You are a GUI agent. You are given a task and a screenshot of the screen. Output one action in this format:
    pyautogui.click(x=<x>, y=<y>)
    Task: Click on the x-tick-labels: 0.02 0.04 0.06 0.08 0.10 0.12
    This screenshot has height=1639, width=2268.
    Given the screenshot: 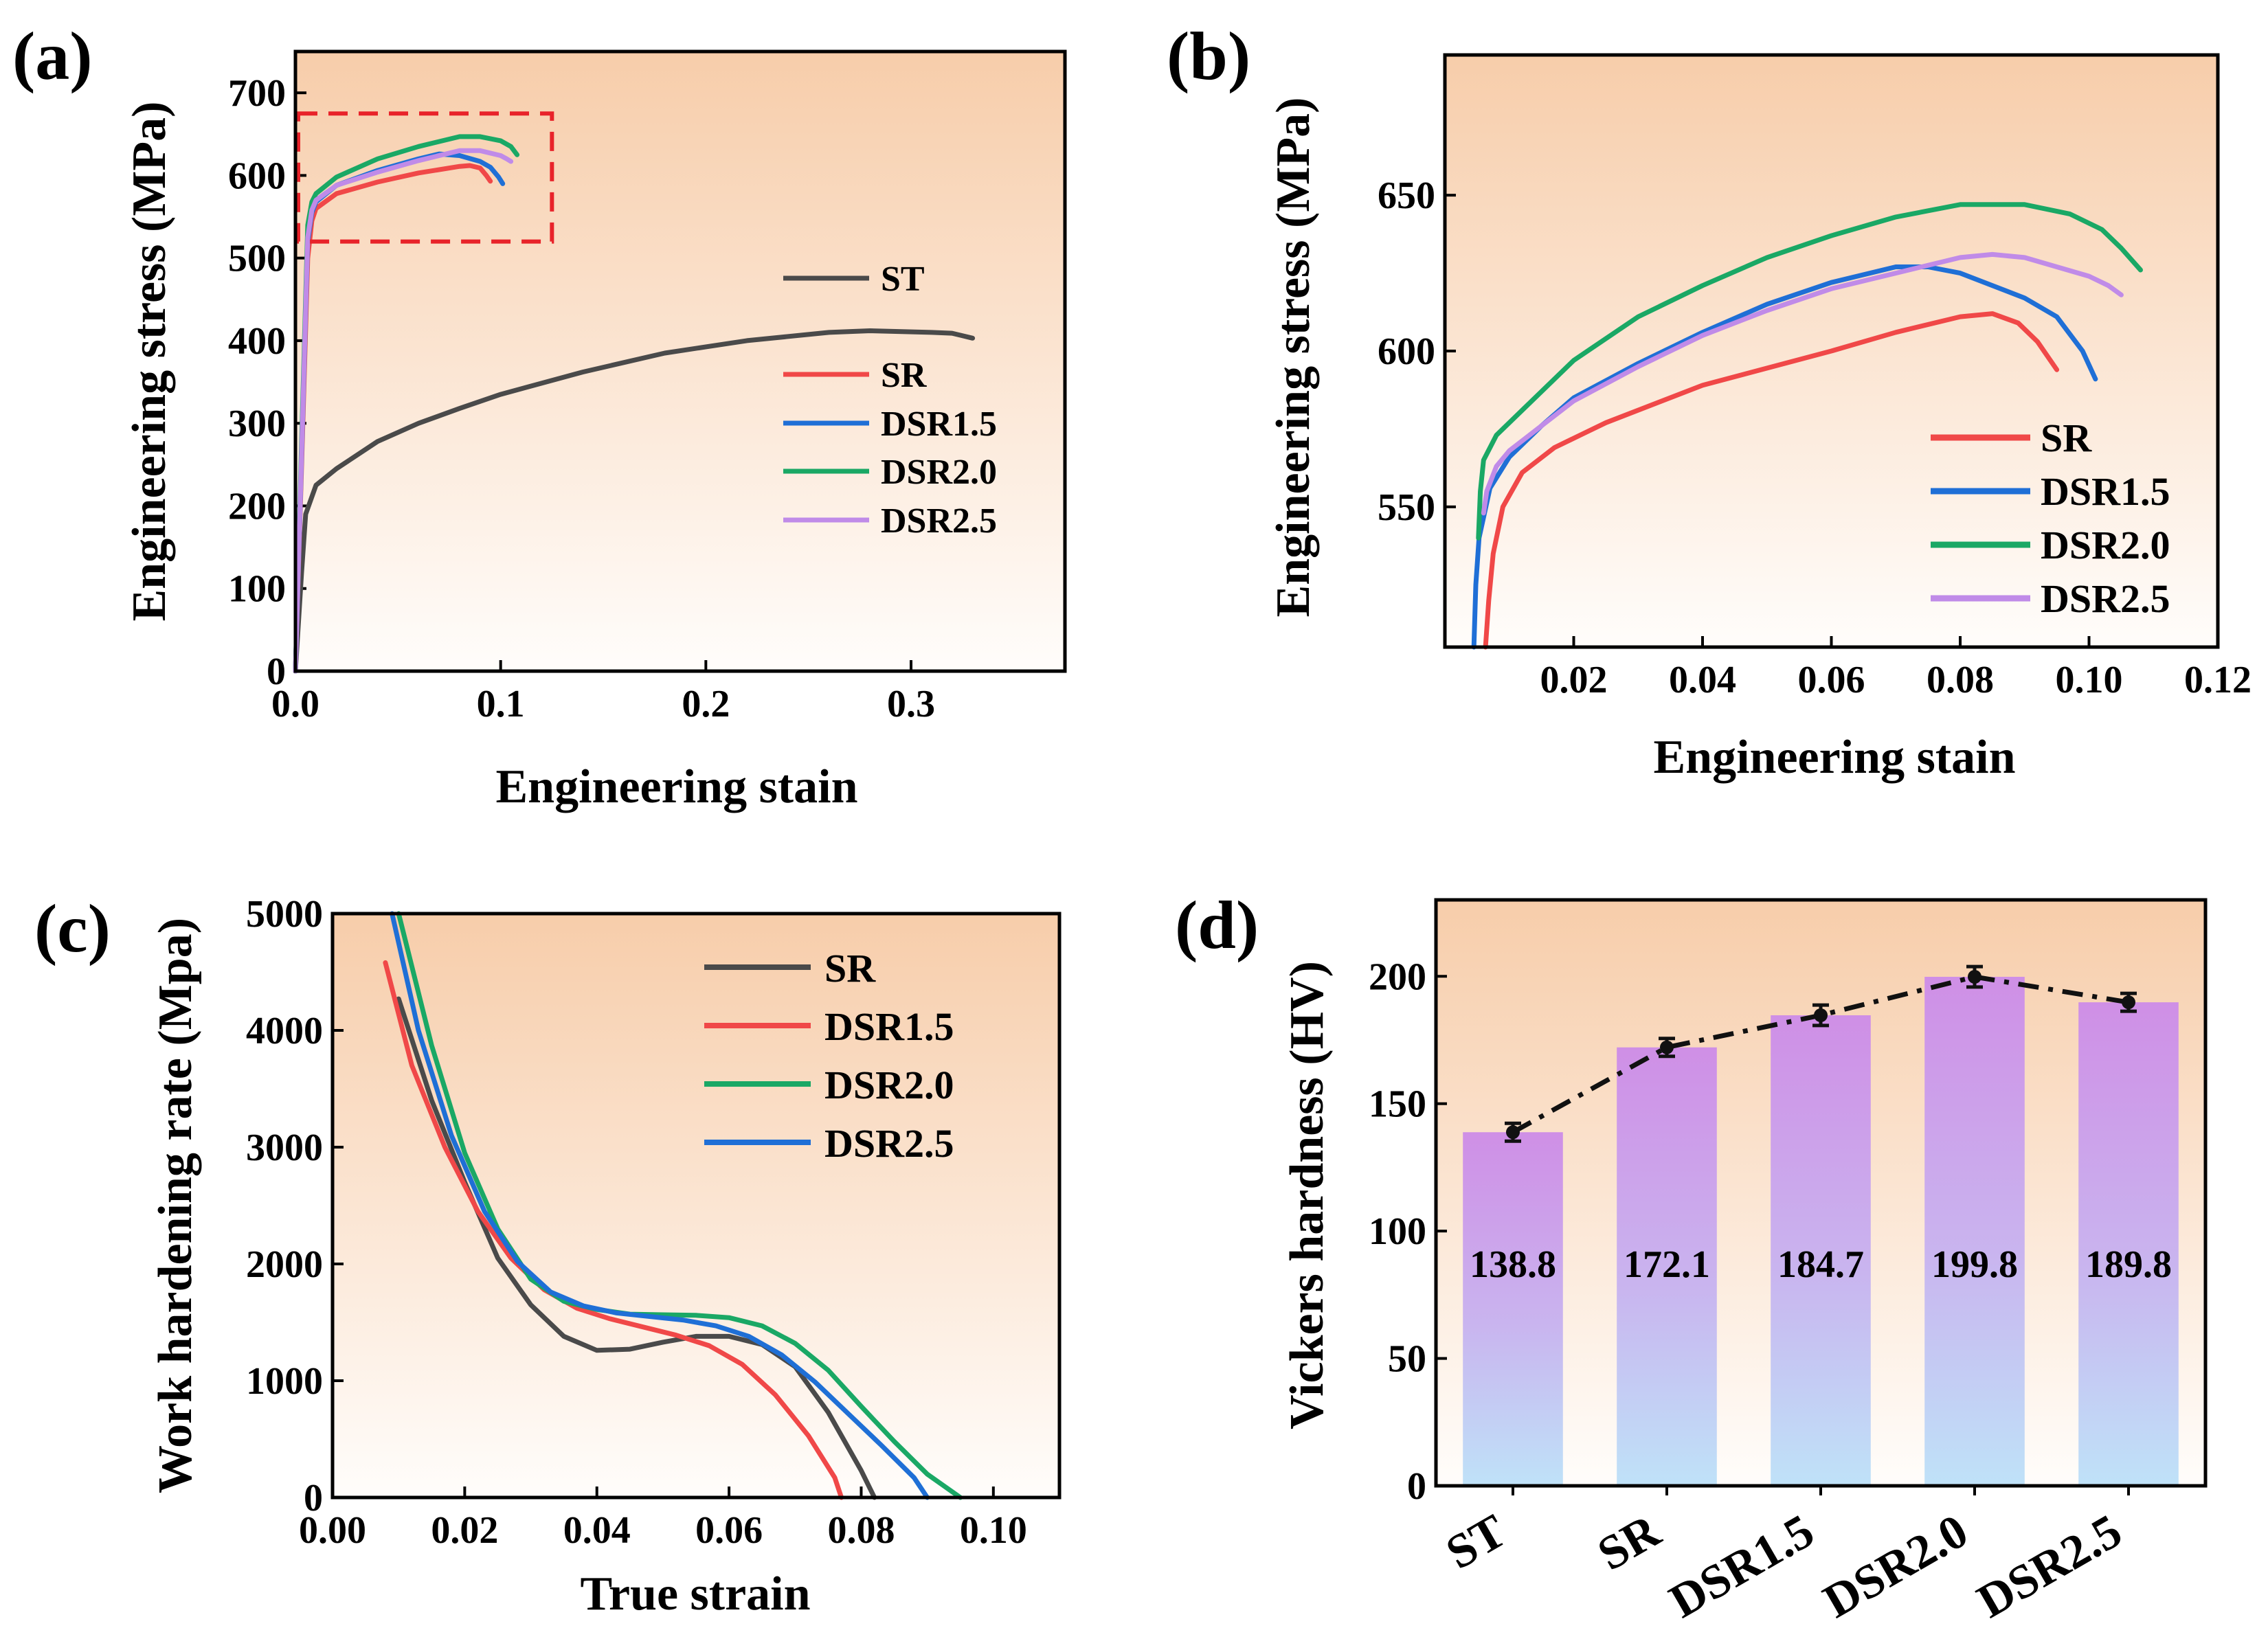 What is the action you would take?
    pyautogui.click(x=1896, y=680)
    